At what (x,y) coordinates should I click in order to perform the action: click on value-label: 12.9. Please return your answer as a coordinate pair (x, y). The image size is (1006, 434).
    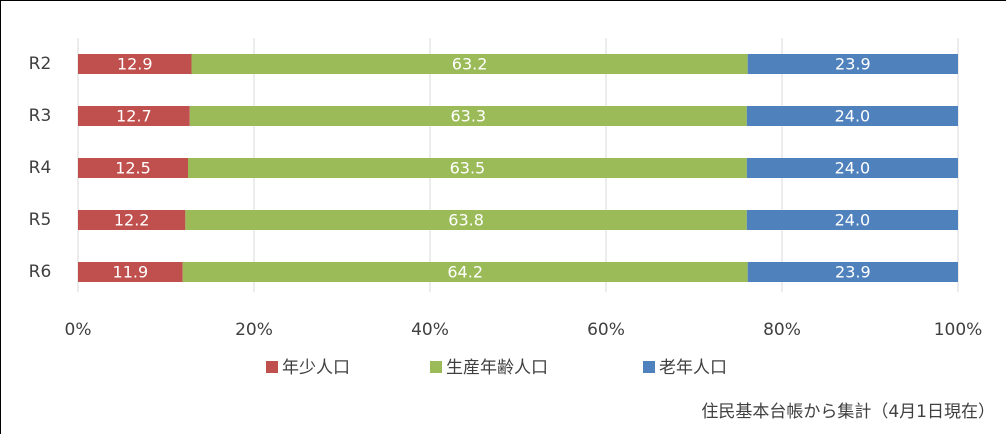
    Looking at the image, I should click on (135, 64).